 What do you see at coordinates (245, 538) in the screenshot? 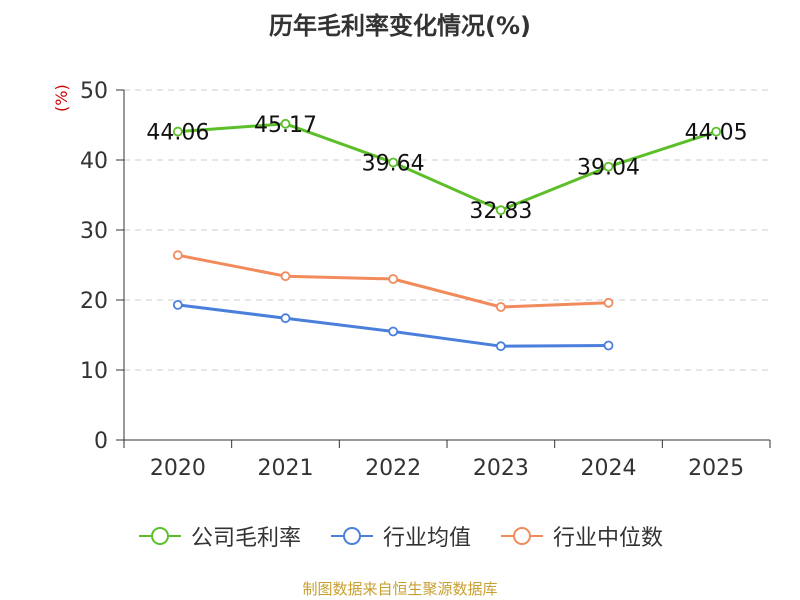
I see `legend-label: 公司毛利率` at bounding box center [245, 538].